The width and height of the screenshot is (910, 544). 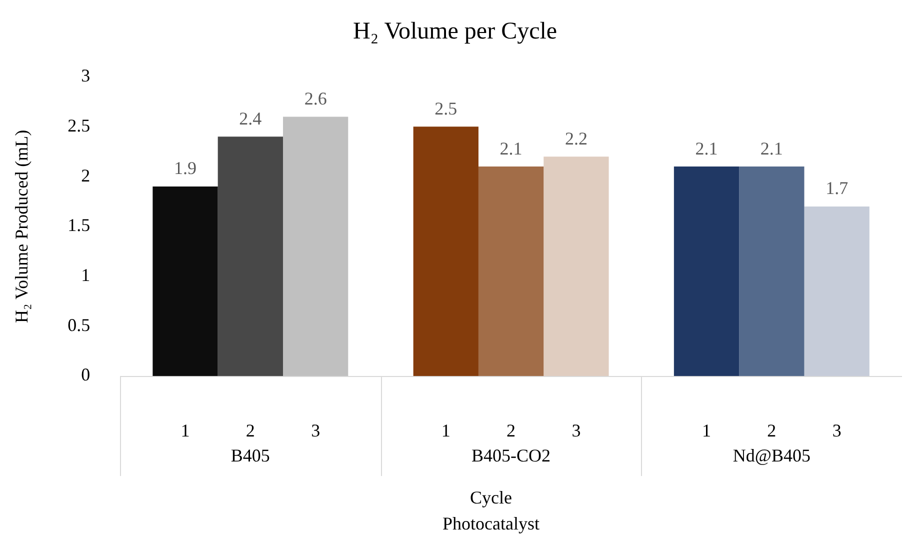 I want to click on text: Cycle, so click(x=491, y=498).